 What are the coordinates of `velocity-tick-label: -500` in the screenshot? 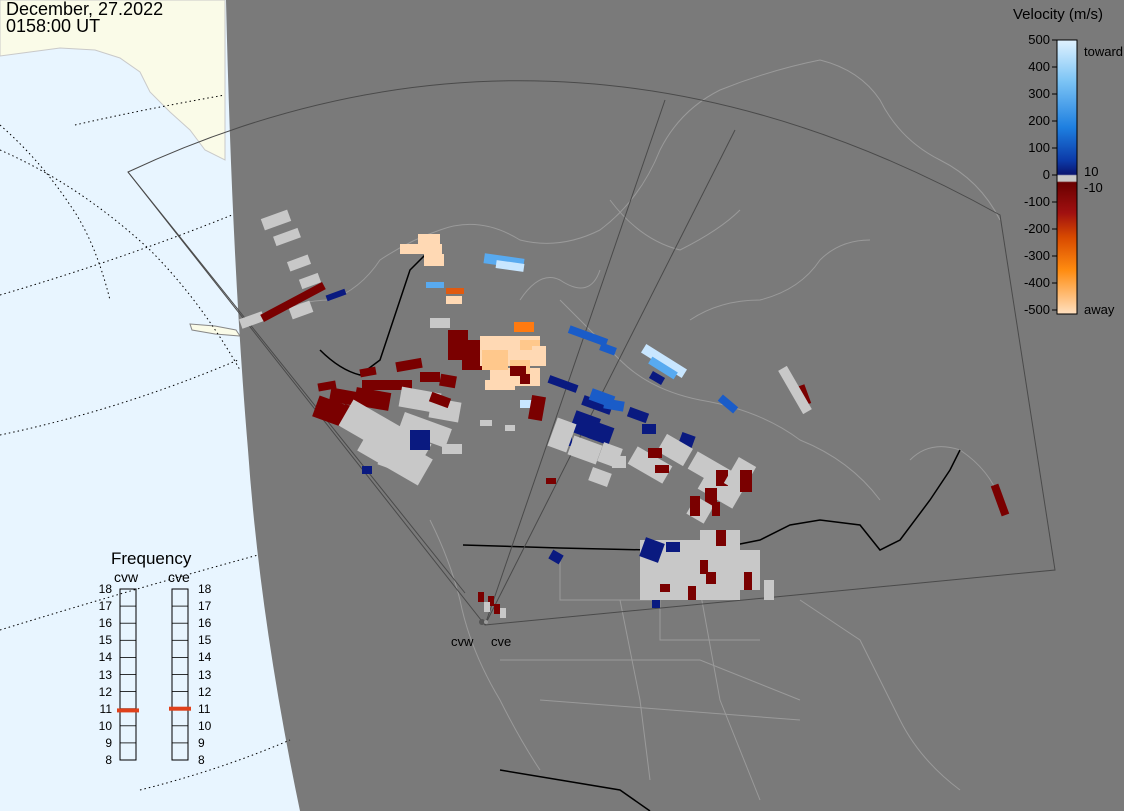 It's located at (1036, 309).